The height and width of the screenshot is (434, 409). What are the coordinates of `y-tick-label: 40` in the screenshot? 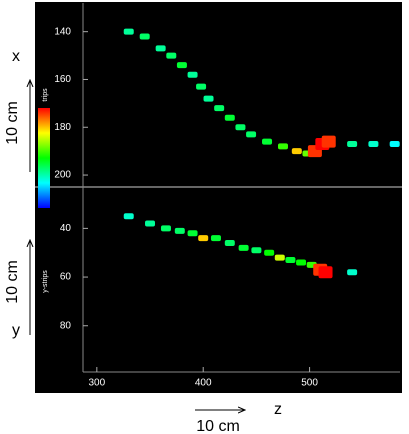 It's located at (66, 228).